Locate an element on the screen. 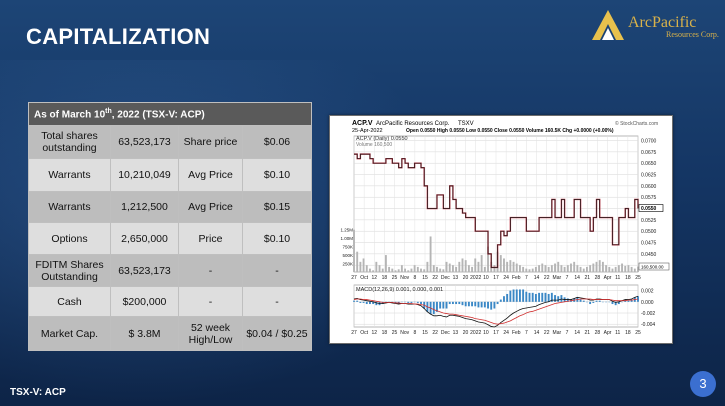  x-tick-label: 25 is located at coordinates (395, 278).